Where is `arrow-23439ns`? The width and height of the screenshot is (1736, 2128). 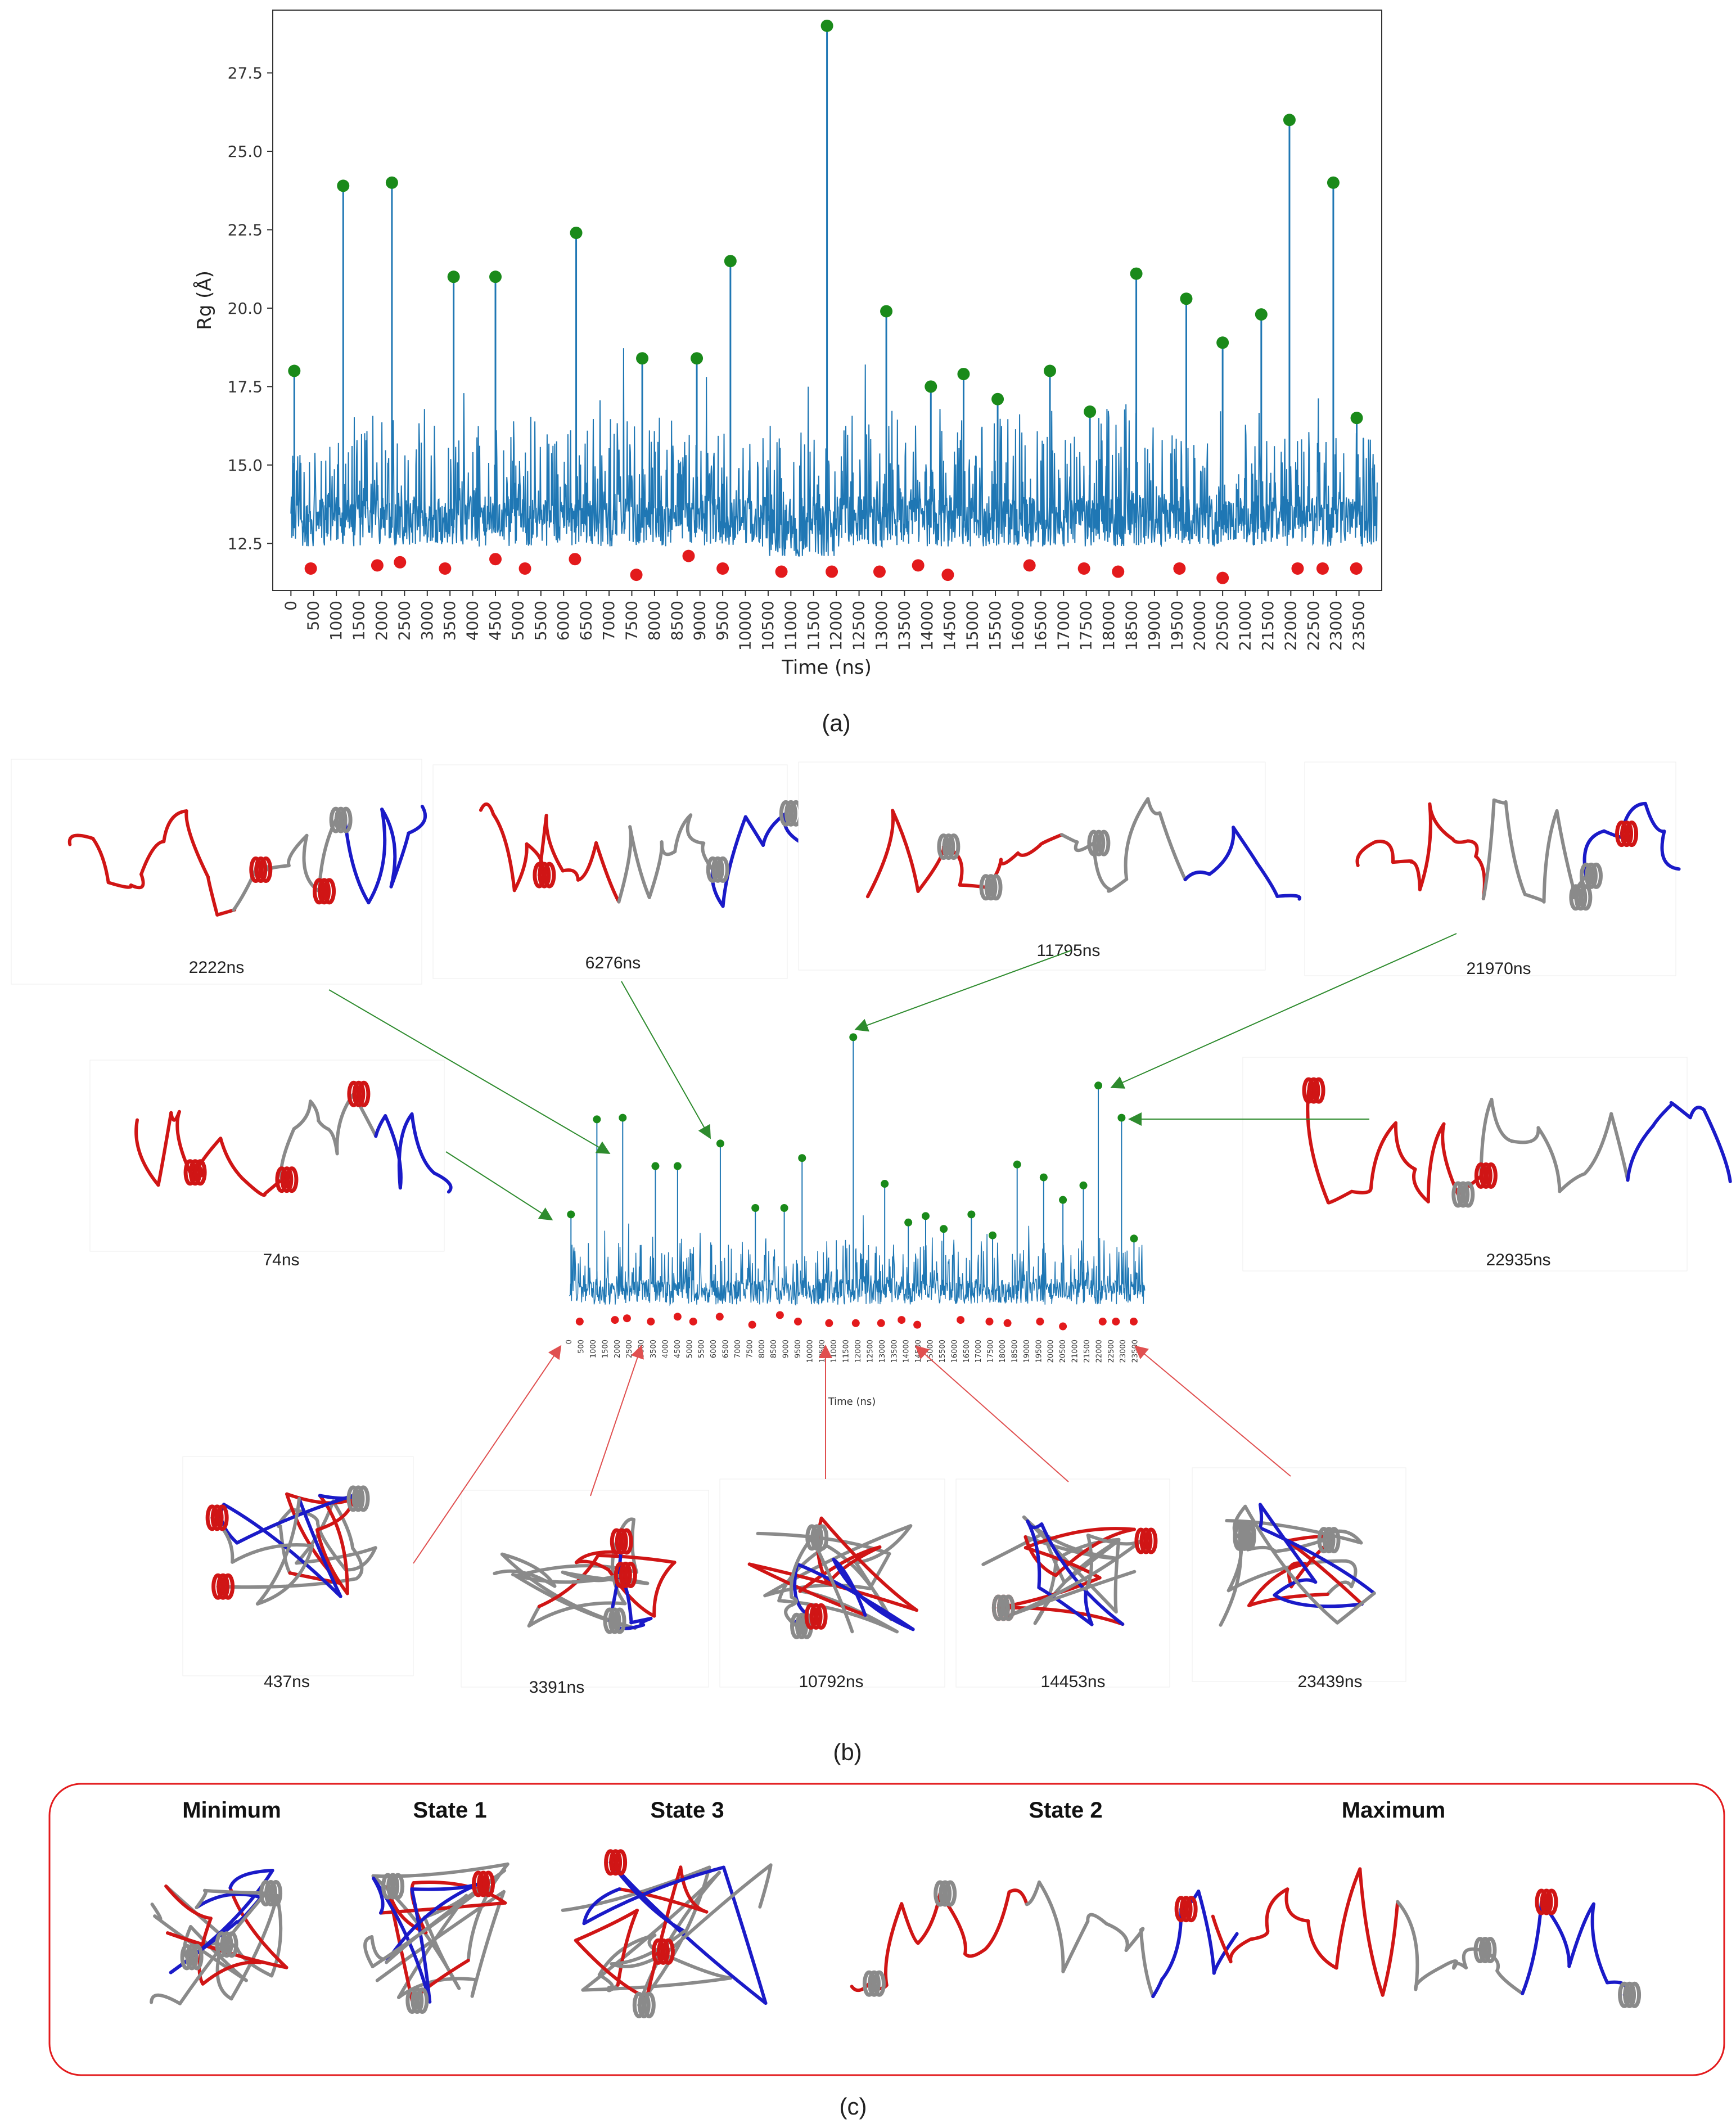
arrow-23439ns is located at coordinates (1213, 1411).